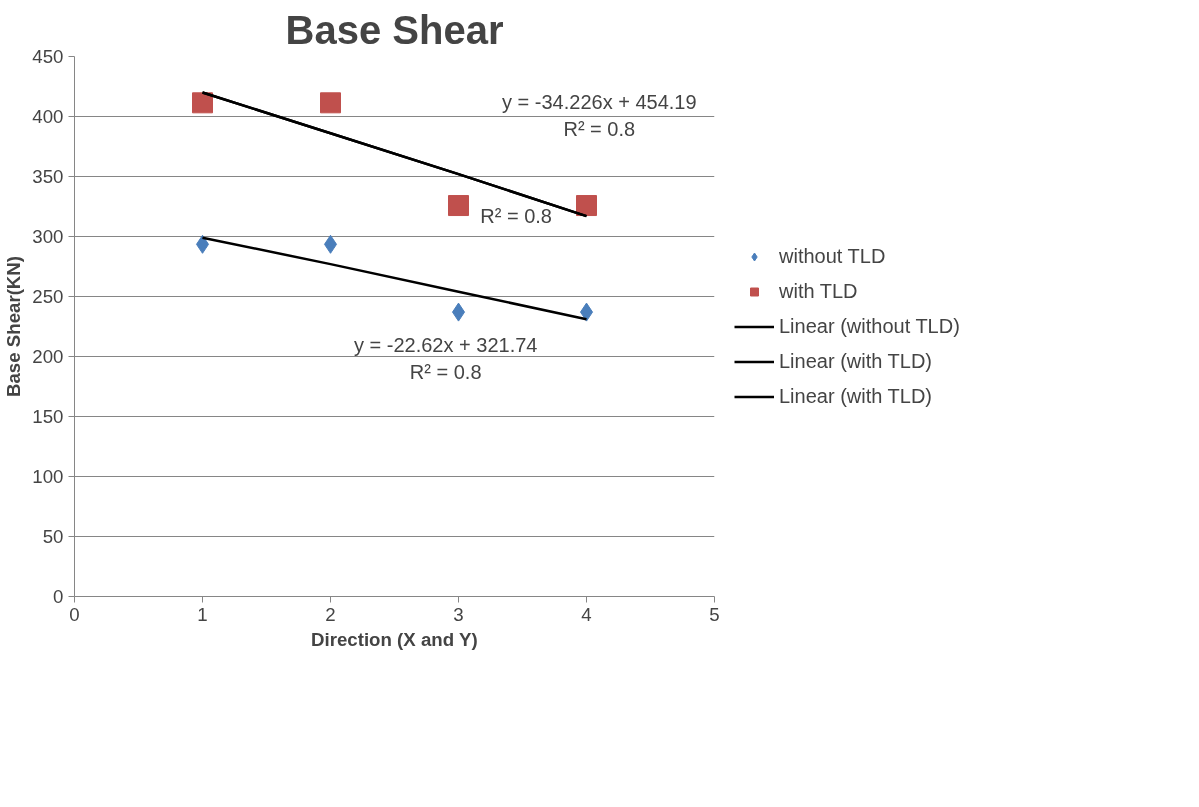 This screenshot has width=1199, height=807. Describe the element at coordinates (48, 476) in the screenshot. I see `y-tick-label: 100` at that location.